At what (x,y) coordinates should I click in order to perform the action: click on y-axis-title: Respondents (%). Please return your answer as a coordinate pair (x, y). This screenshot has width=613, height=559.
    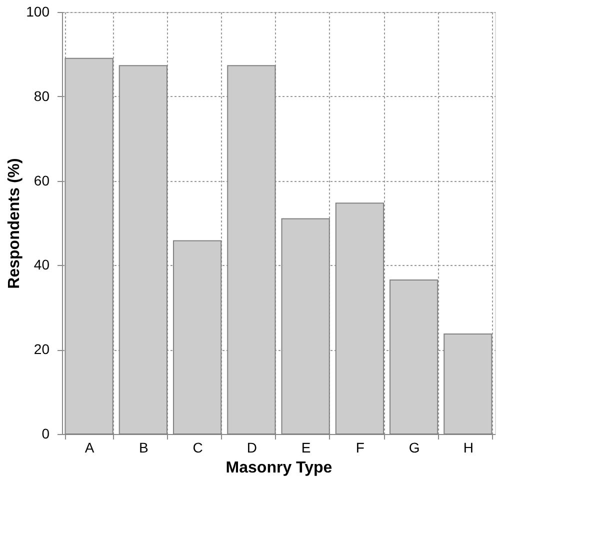
    Looking at the image, I should click on (15, 223).